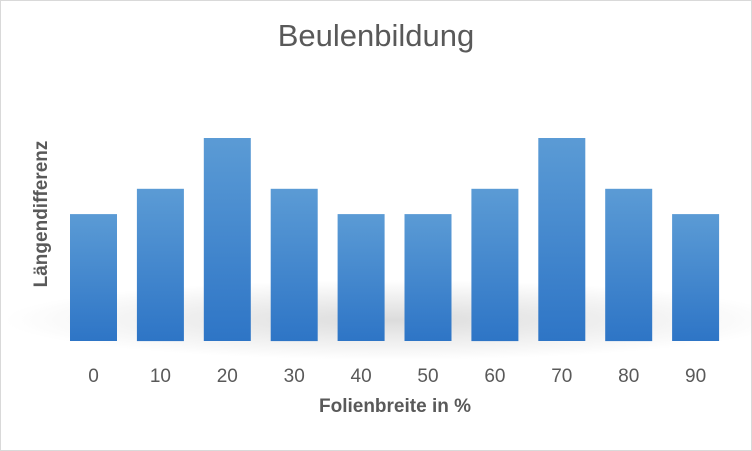  What do you see at coordinates (93, 376) in the screenshot?
I see `x-tick-label: 0` at bounding box center [93, 376].